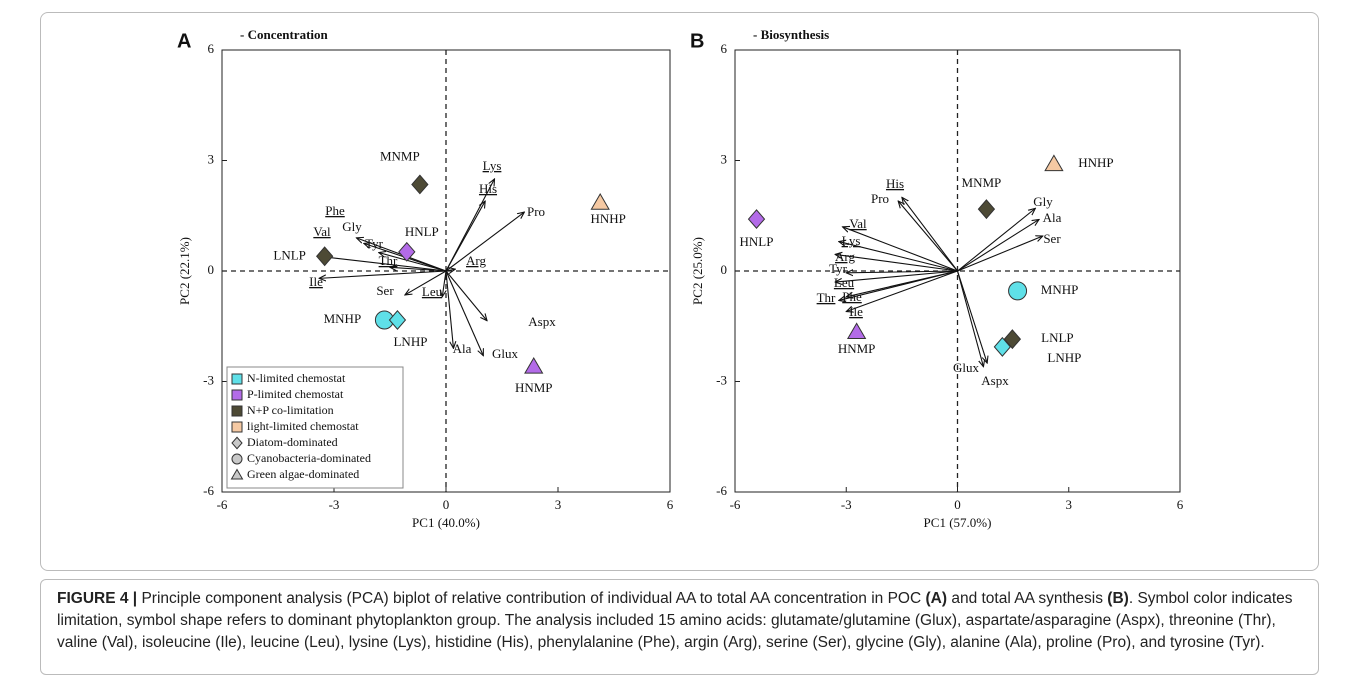 The height and width of the screenshot is (683, 1357). I want to click on y-tick-label: -3, so click(721, 379).